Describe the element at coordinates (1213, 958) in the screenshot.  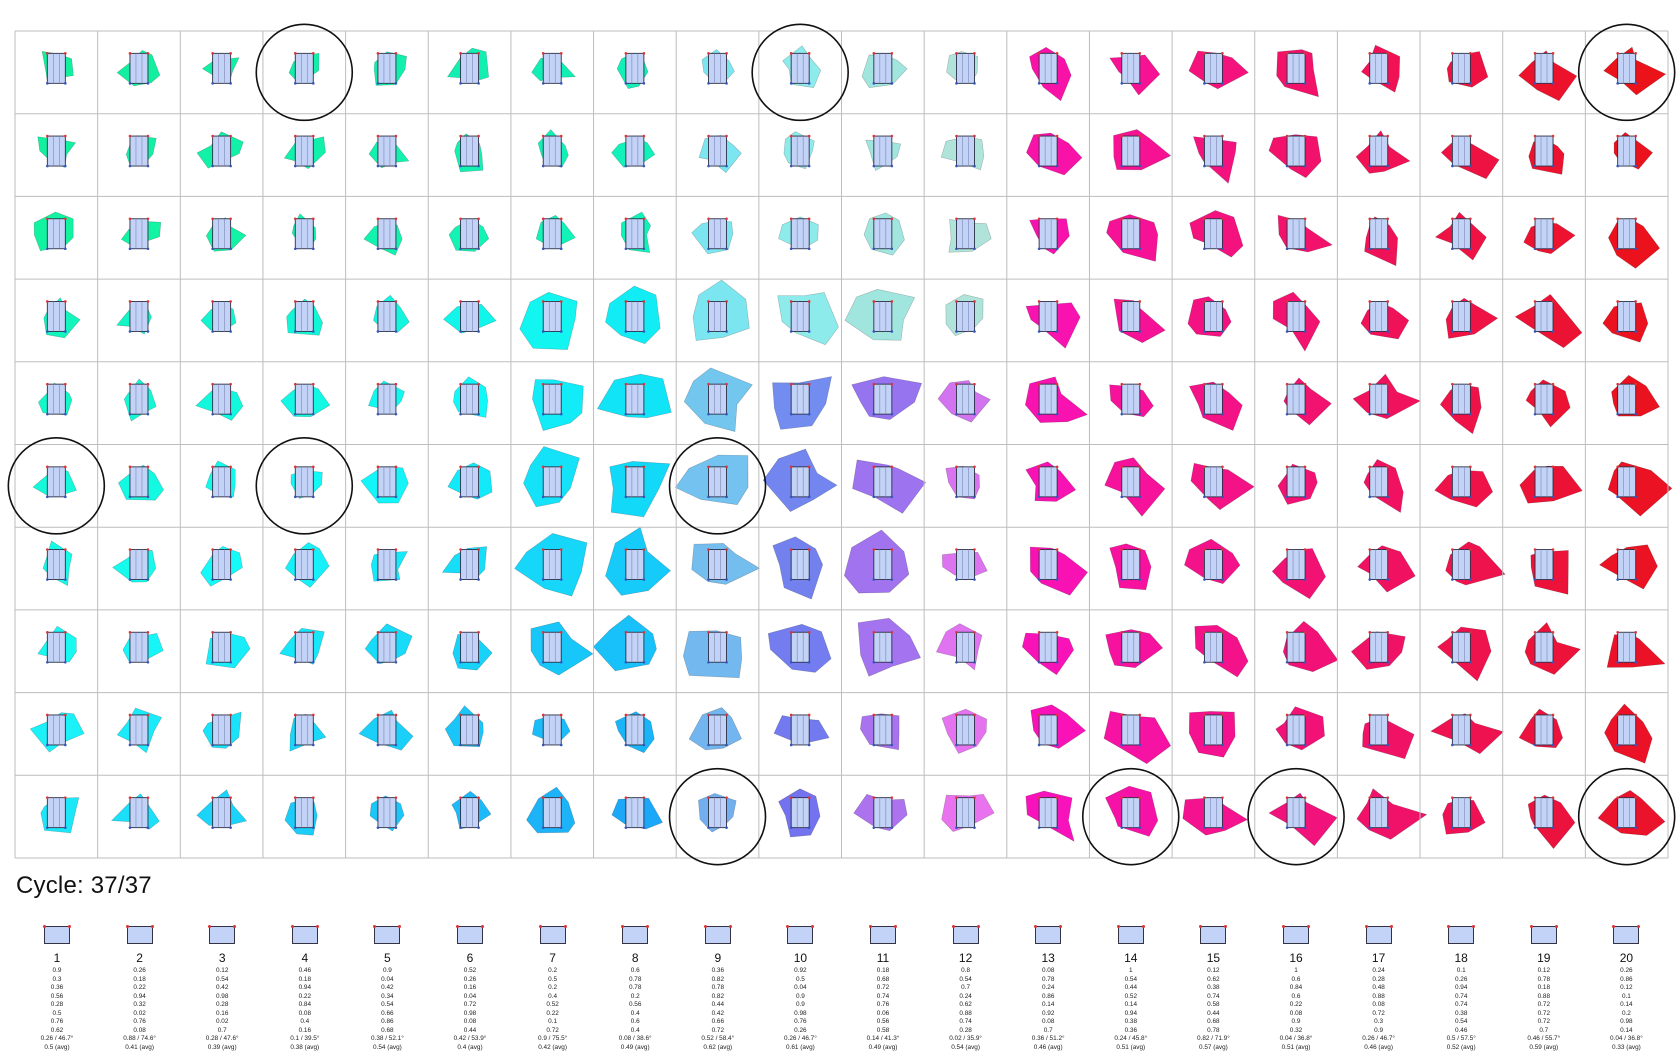
I see `legend-index: 15` at that location.